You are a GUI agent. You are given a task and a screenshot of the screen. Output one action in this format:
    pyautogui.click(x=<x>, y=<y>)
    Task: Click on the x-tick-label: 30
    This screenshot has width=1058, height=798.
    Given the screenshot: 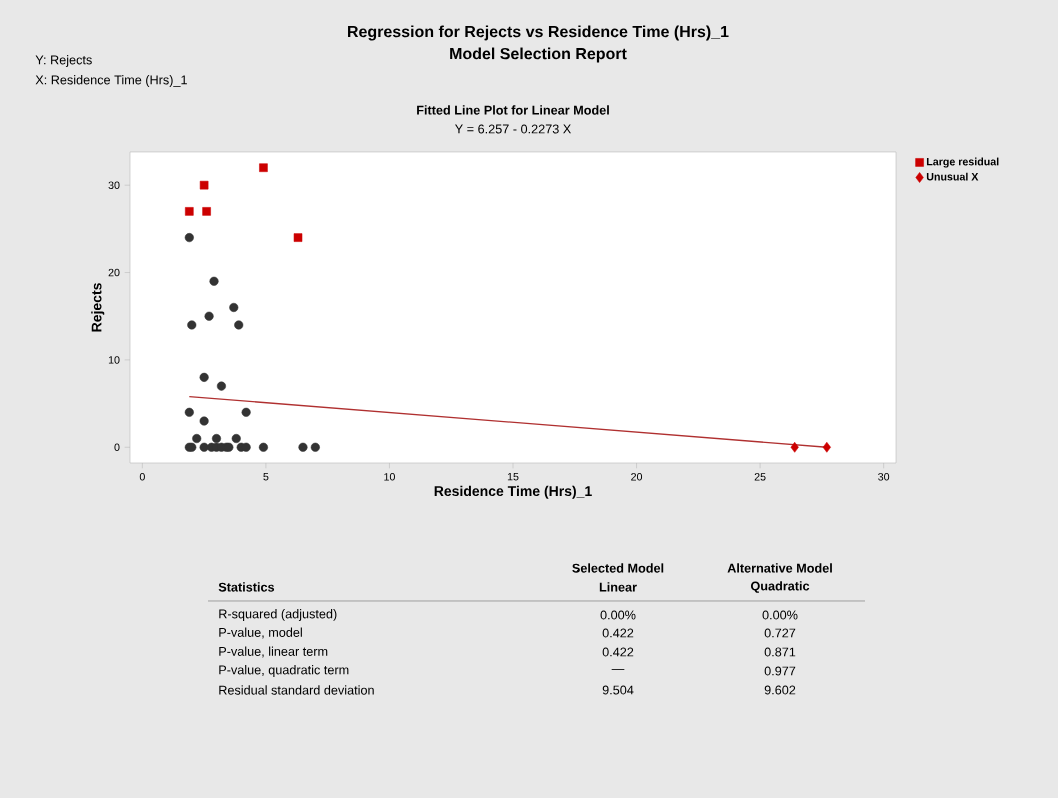 What is the action you would take?
    pyautogui.click(x=884, y=477)
    